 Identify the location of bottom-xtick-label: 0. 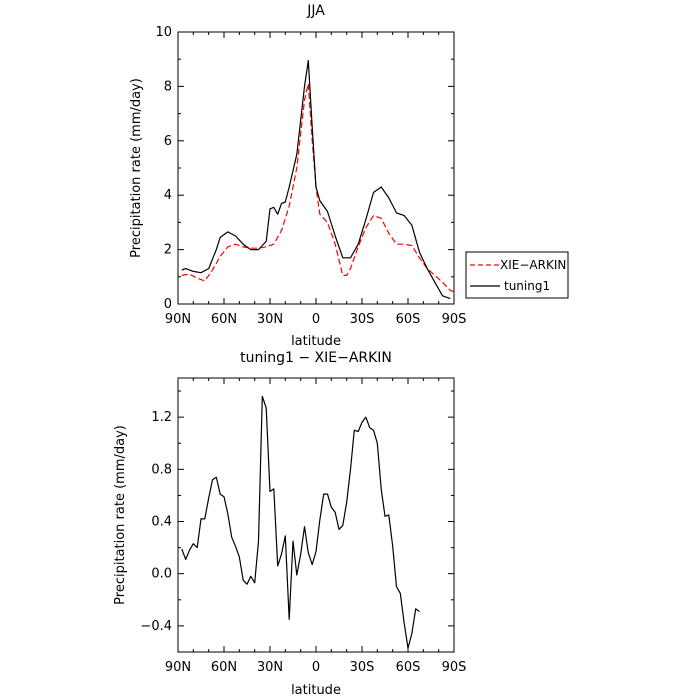
(316, 667).